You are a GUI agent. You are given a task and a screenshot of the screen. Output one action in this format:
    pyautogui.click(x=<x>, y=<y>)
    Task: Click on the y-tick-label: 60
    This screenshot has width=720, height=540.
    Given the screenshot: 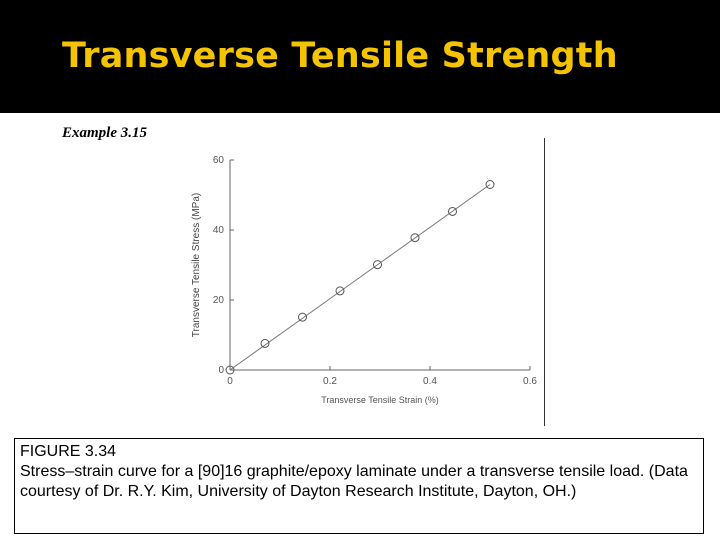 What is the action you would take?
    pyautogui.click(x=219, y=160)
    